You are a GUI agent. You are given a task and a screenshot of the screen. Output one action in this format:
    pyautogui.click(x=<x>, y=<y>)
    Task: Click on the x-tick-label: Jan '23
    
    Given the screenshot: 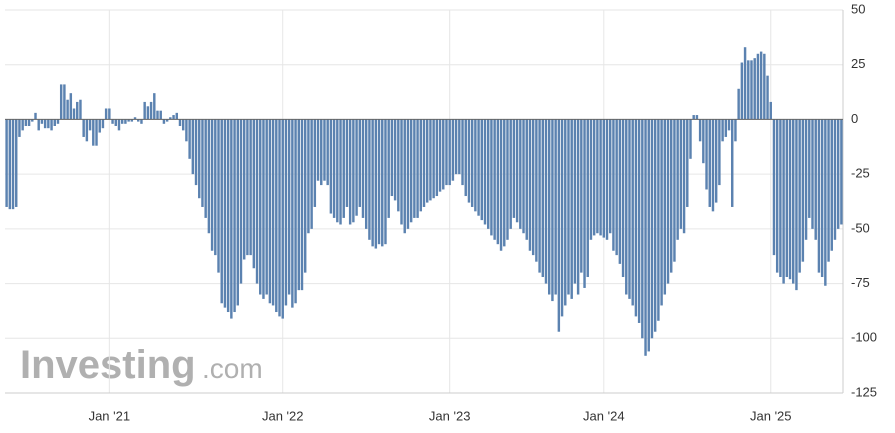 What is the action you would take?
    pyautogui.click(x=450, y=415)
    